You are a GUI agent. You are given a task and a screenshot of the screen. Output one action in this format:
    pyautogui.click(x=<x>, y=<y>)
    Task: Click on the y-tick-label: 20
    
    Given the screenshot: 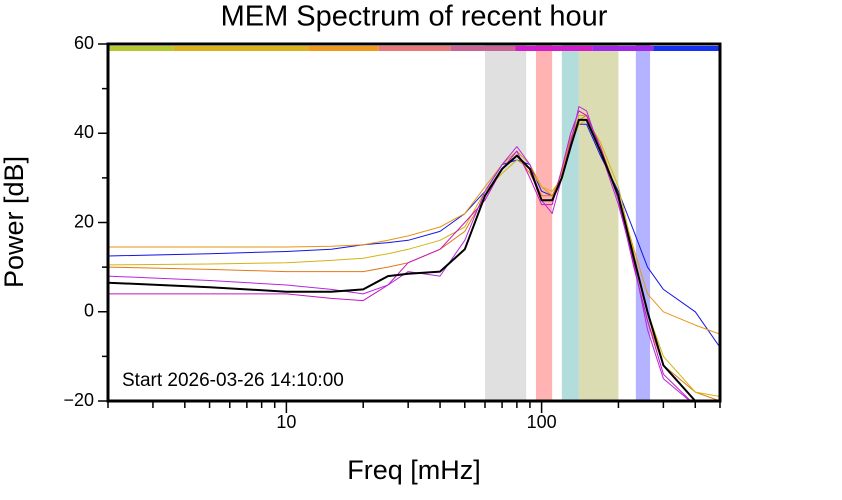 What is the action you would take?
    pyautogui.click(x=84, y=221)
    